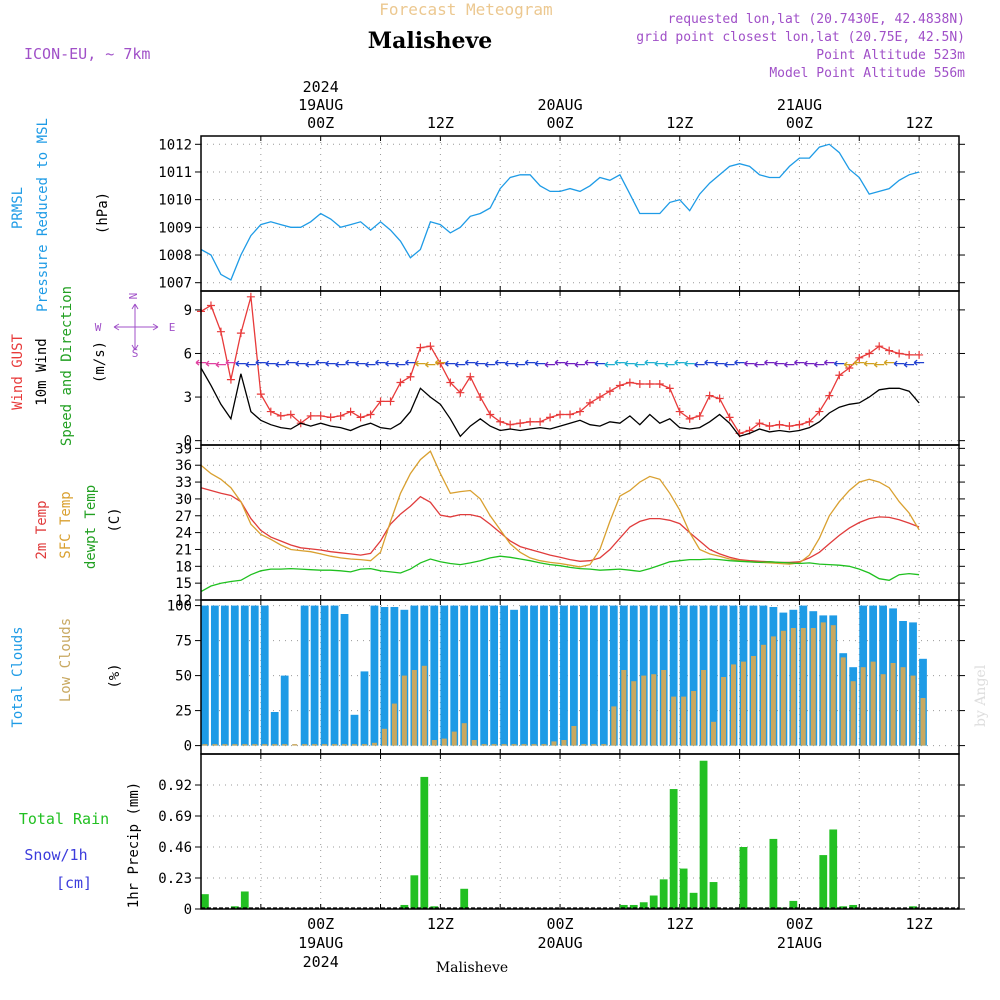  I want to click on panel-ylabel: 2m Temp, so click(42, 529).